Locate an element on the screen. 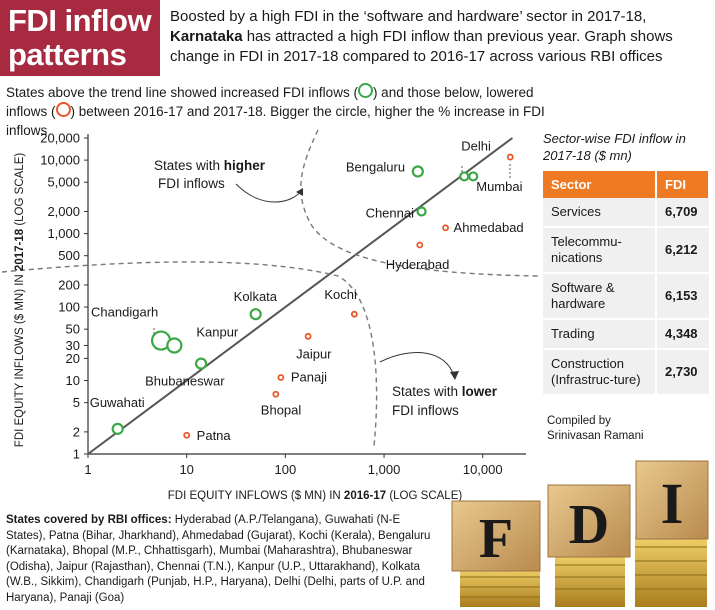 The width and height of the screenshot is (715, 610). sector-cell: Services is located at coordinates (599, 213).